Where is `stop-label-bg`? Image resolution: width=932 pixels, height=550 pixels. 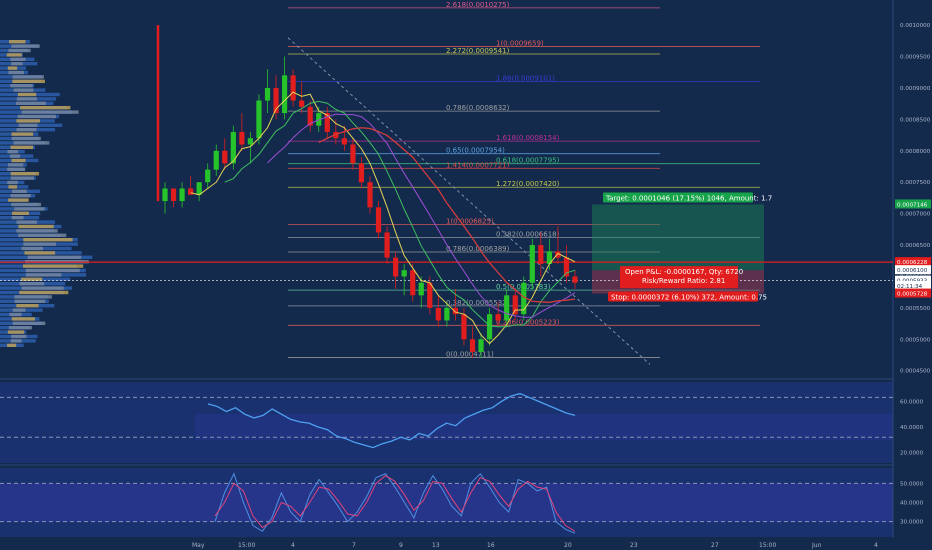
stop-label-bg is located at coordinates (683, 296).